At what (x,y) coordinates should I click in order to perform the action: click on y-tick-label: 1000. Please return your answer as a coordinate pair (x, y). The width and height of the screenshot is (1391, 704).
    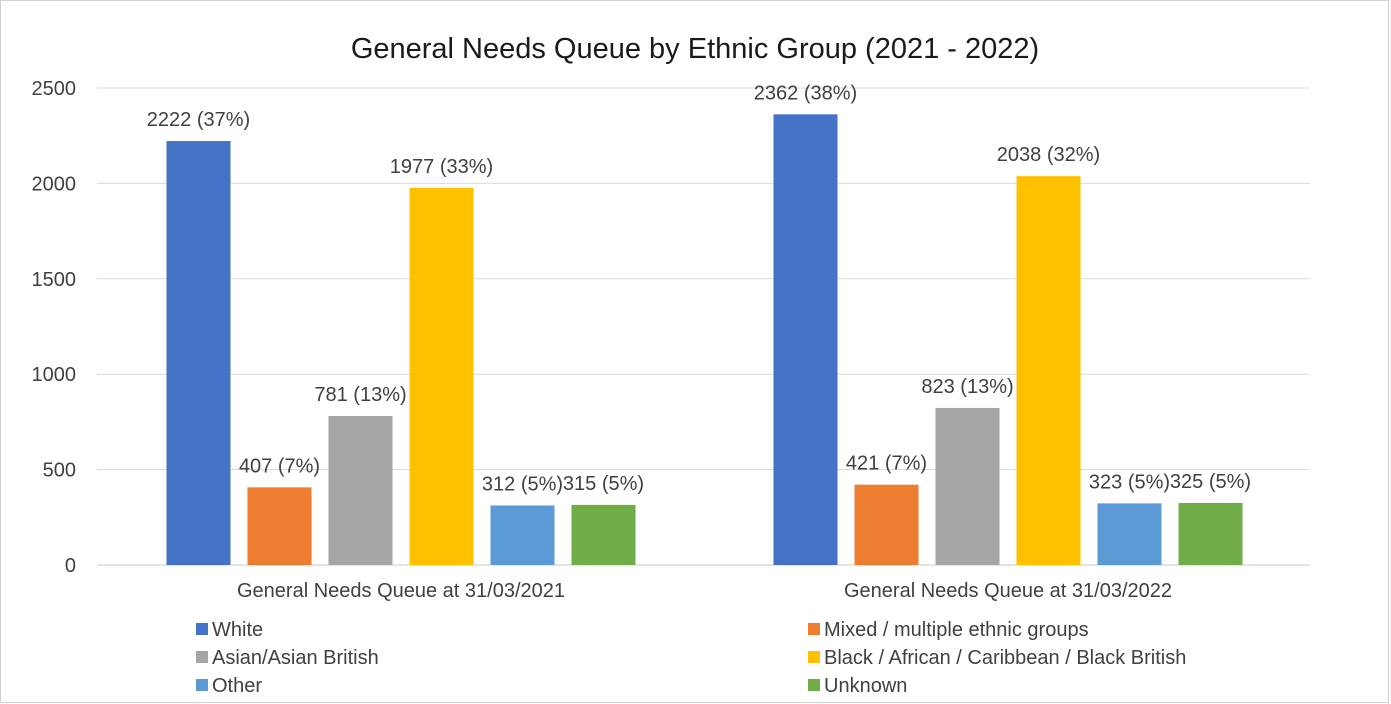
    Looking at the image, I should click on (54, 375).